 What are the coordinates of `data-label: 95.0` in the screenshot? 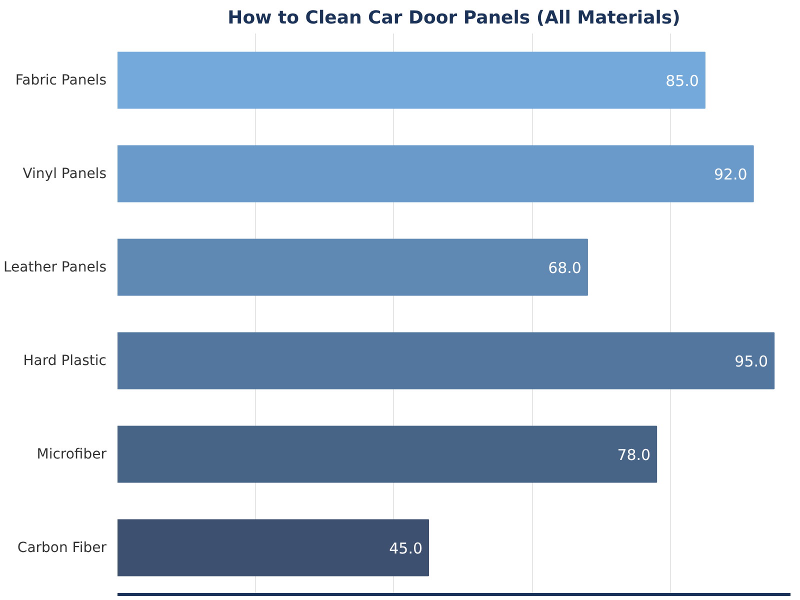 It's located at (751, 361).